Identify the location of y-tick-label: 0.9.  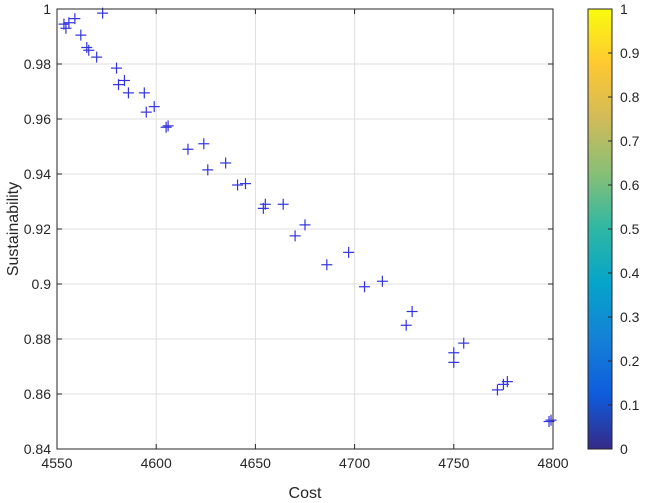
(42, 284).